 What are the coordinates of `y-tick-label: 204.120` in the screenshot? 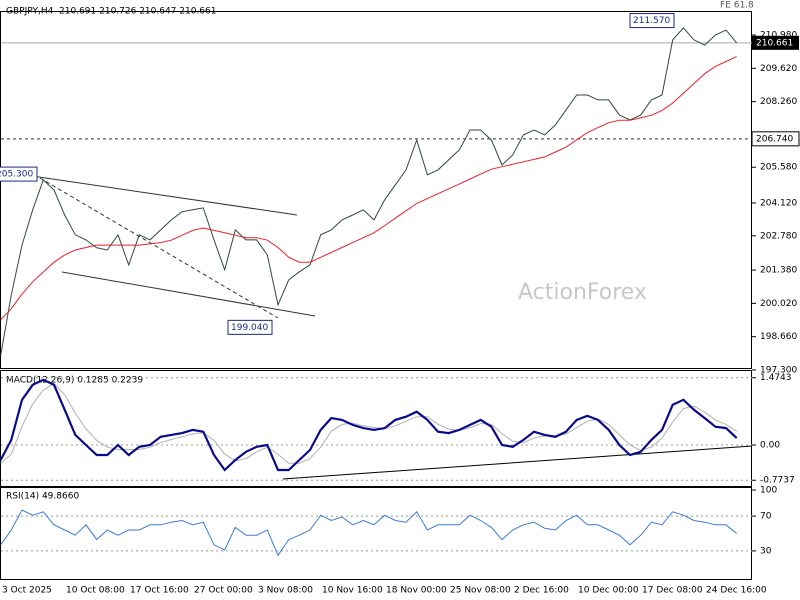 It's located at (778, 203).